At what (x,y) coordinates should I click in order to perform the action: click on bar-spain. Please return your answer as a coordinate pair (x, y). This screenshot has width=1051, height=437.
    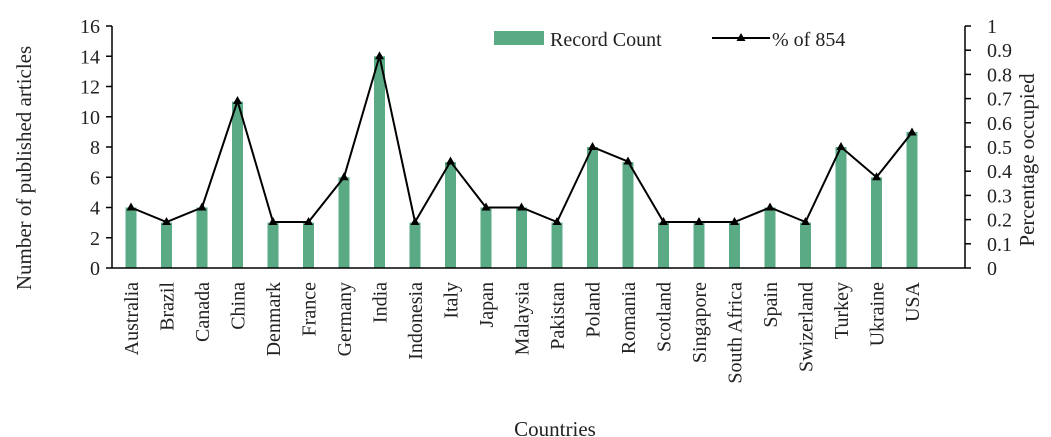
    Looking at the image, I should click on (770, 237).